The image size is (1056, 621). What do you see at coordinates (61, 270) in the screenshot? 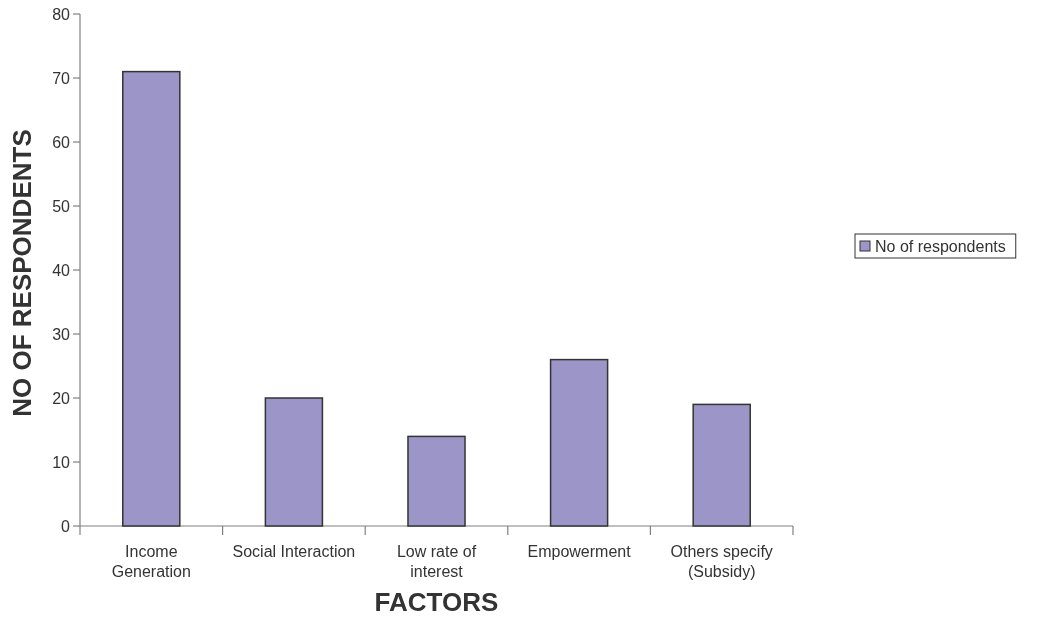
I see `y-tick-label: 40` at bounding box center [61, 270].